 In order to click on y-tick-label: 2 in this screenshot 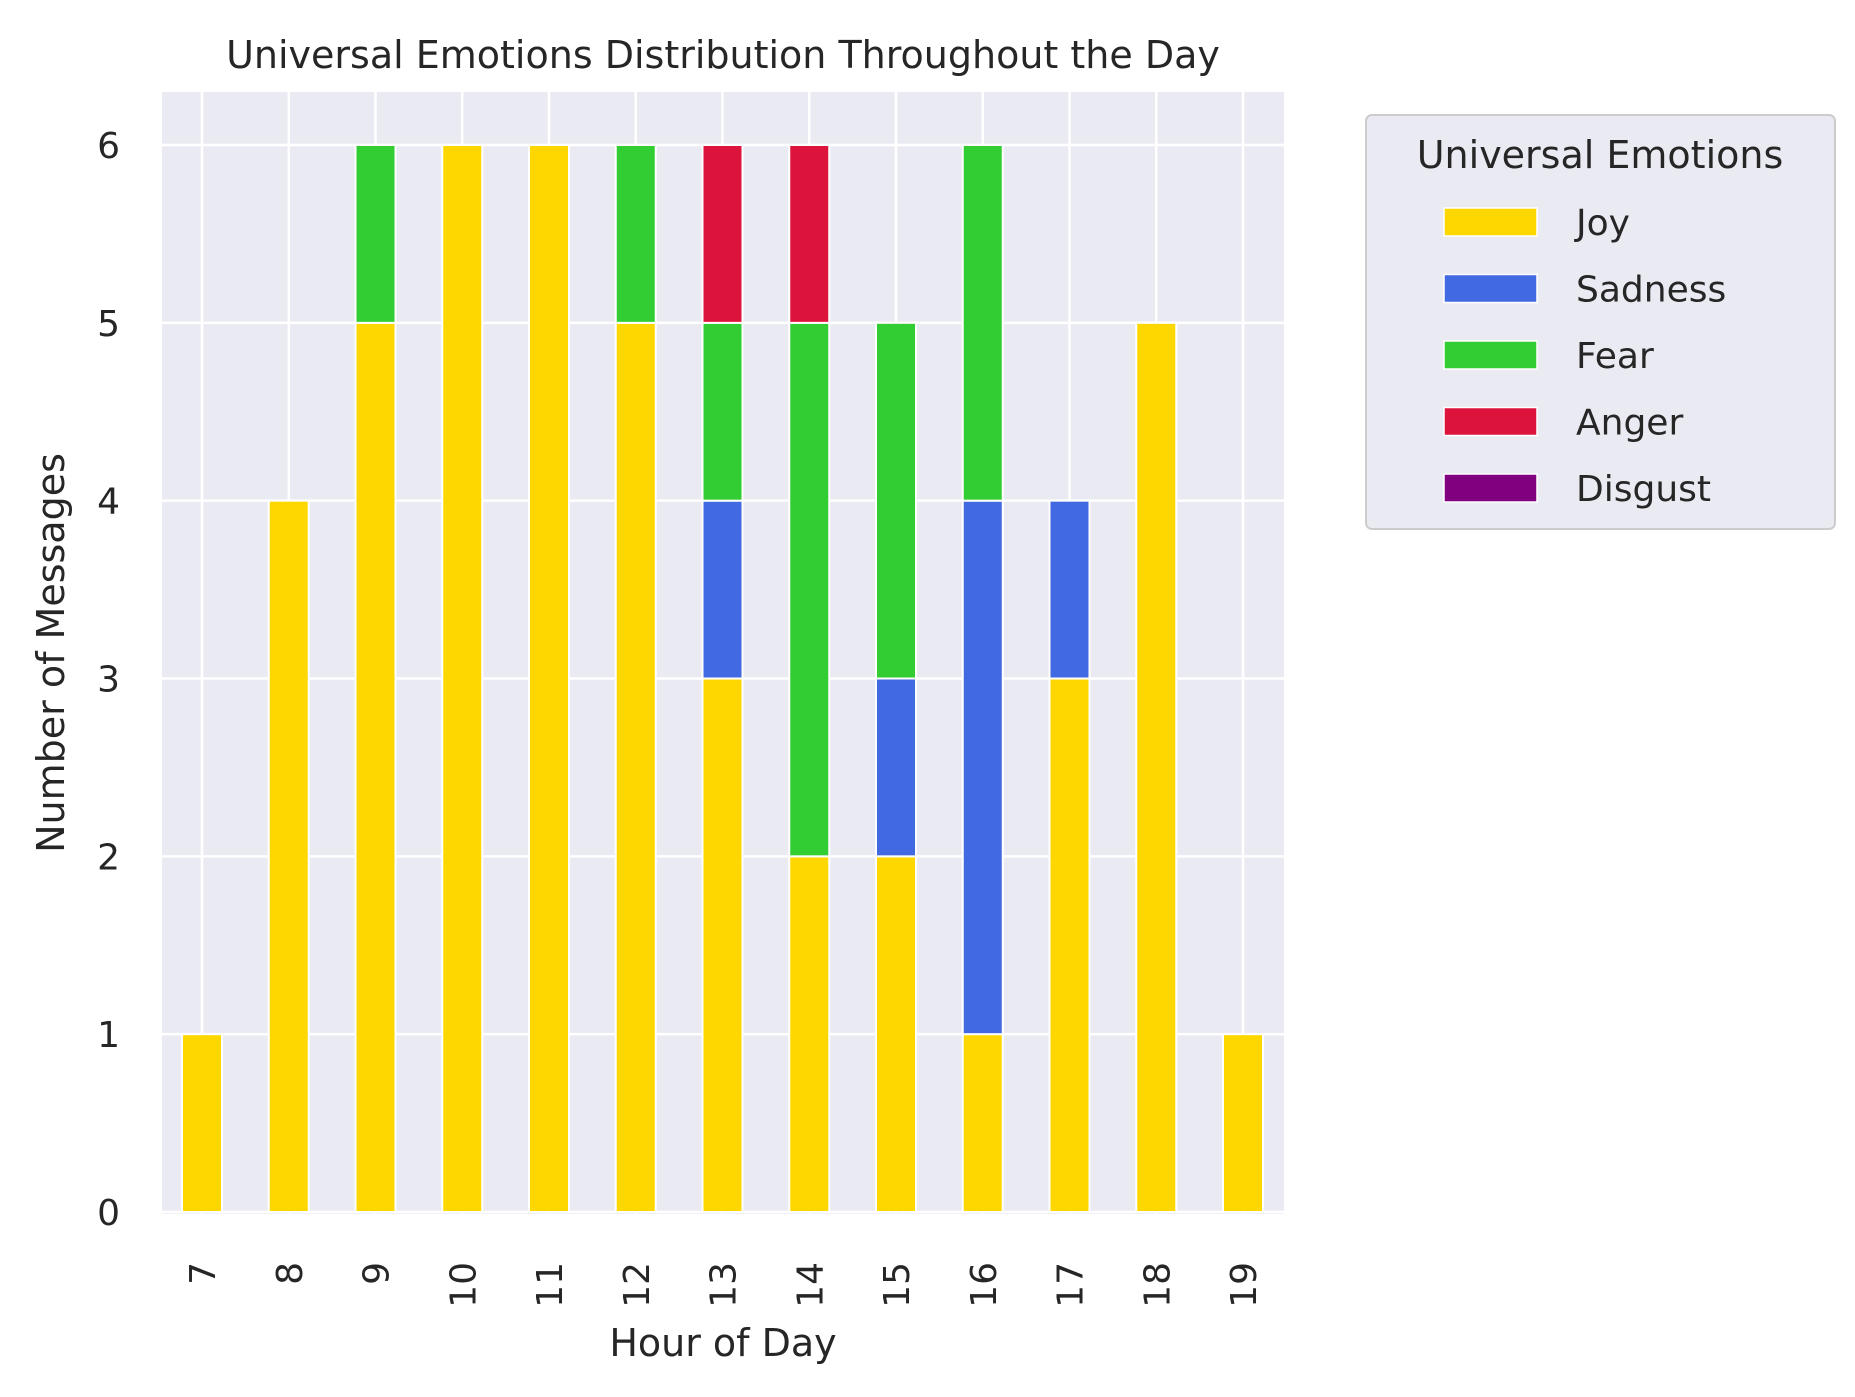, I will do `click(108, 857)`.